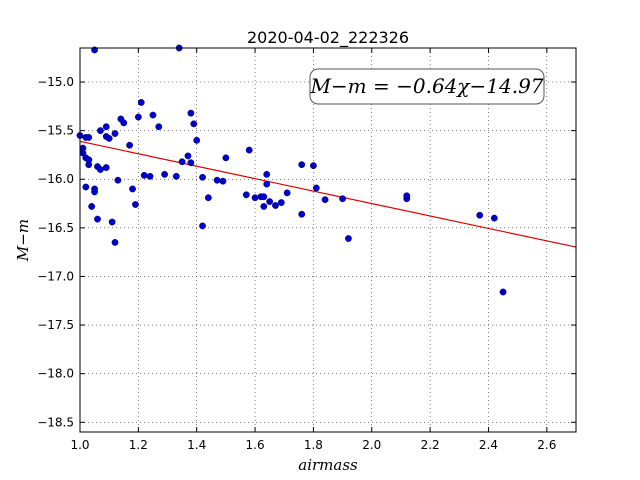 The height and width of the screenshot is (480, 640). What do you see at coordinates (488, 445) in the screenshot?
I see `x-tick-label: 2.4` at bounding box center [488, 445].